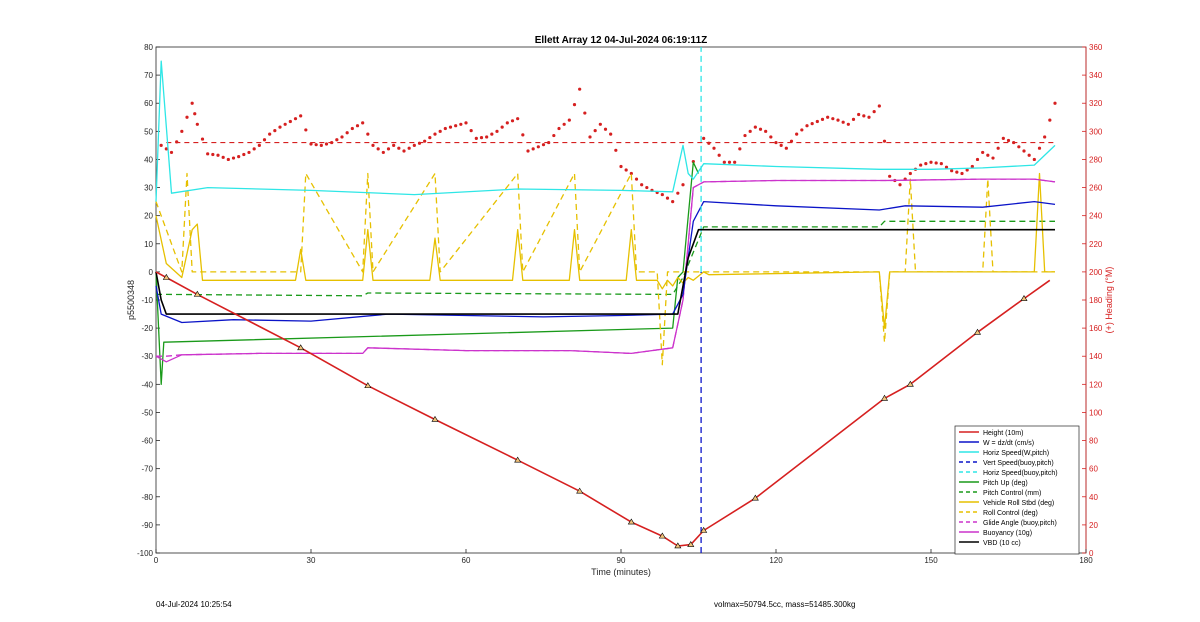  What do you see at coordinates (145, 553) in the screenshot?
I see `y-tick-label: -100` at bounding box center [145, 553].